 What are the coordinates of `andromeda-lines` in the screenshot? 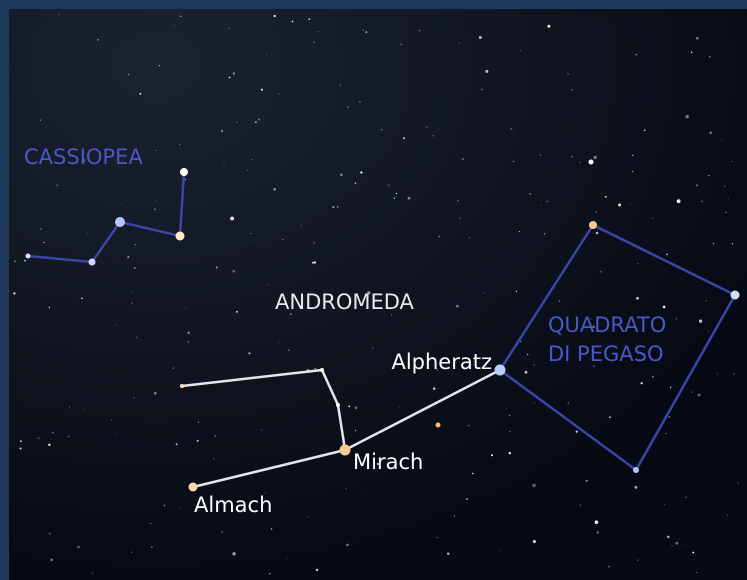 It's located at (269, 468).